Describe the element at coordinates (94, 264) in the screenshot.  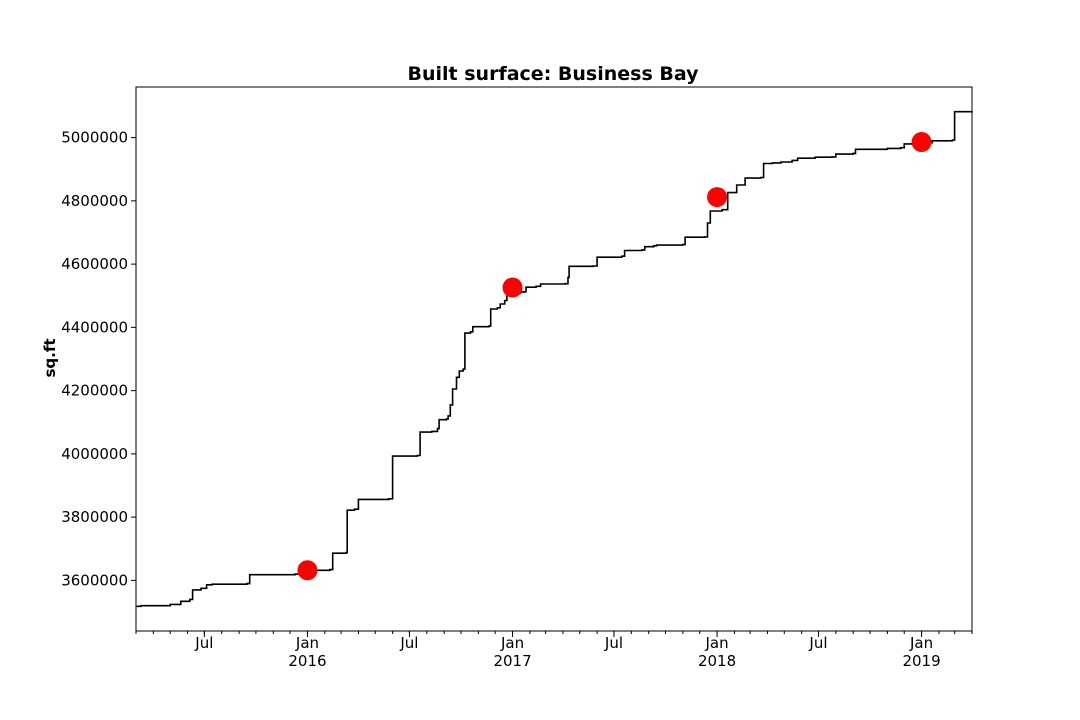
I see `y-tick-label: 4600000` at that location.